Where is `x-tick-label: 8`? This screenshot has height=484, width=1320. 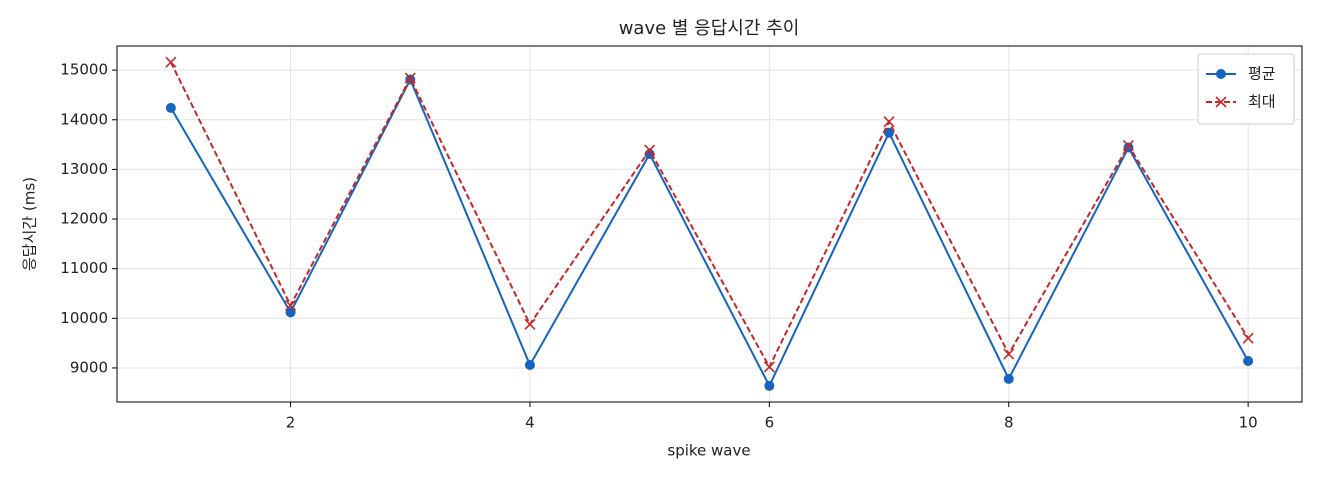
x-tick-label: 8 is located at coordinates (1009, 423).